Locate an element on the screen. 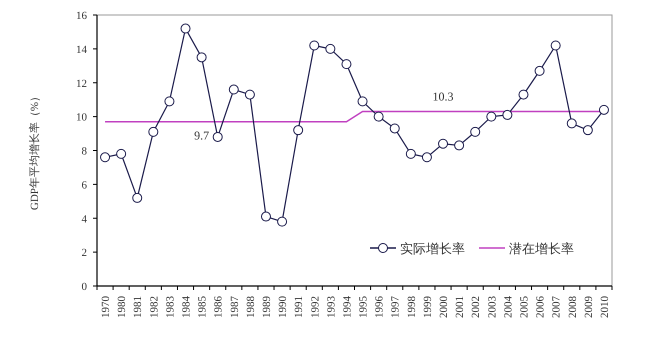  x-tick-label: 2007 is located at coordinates (556, 307).